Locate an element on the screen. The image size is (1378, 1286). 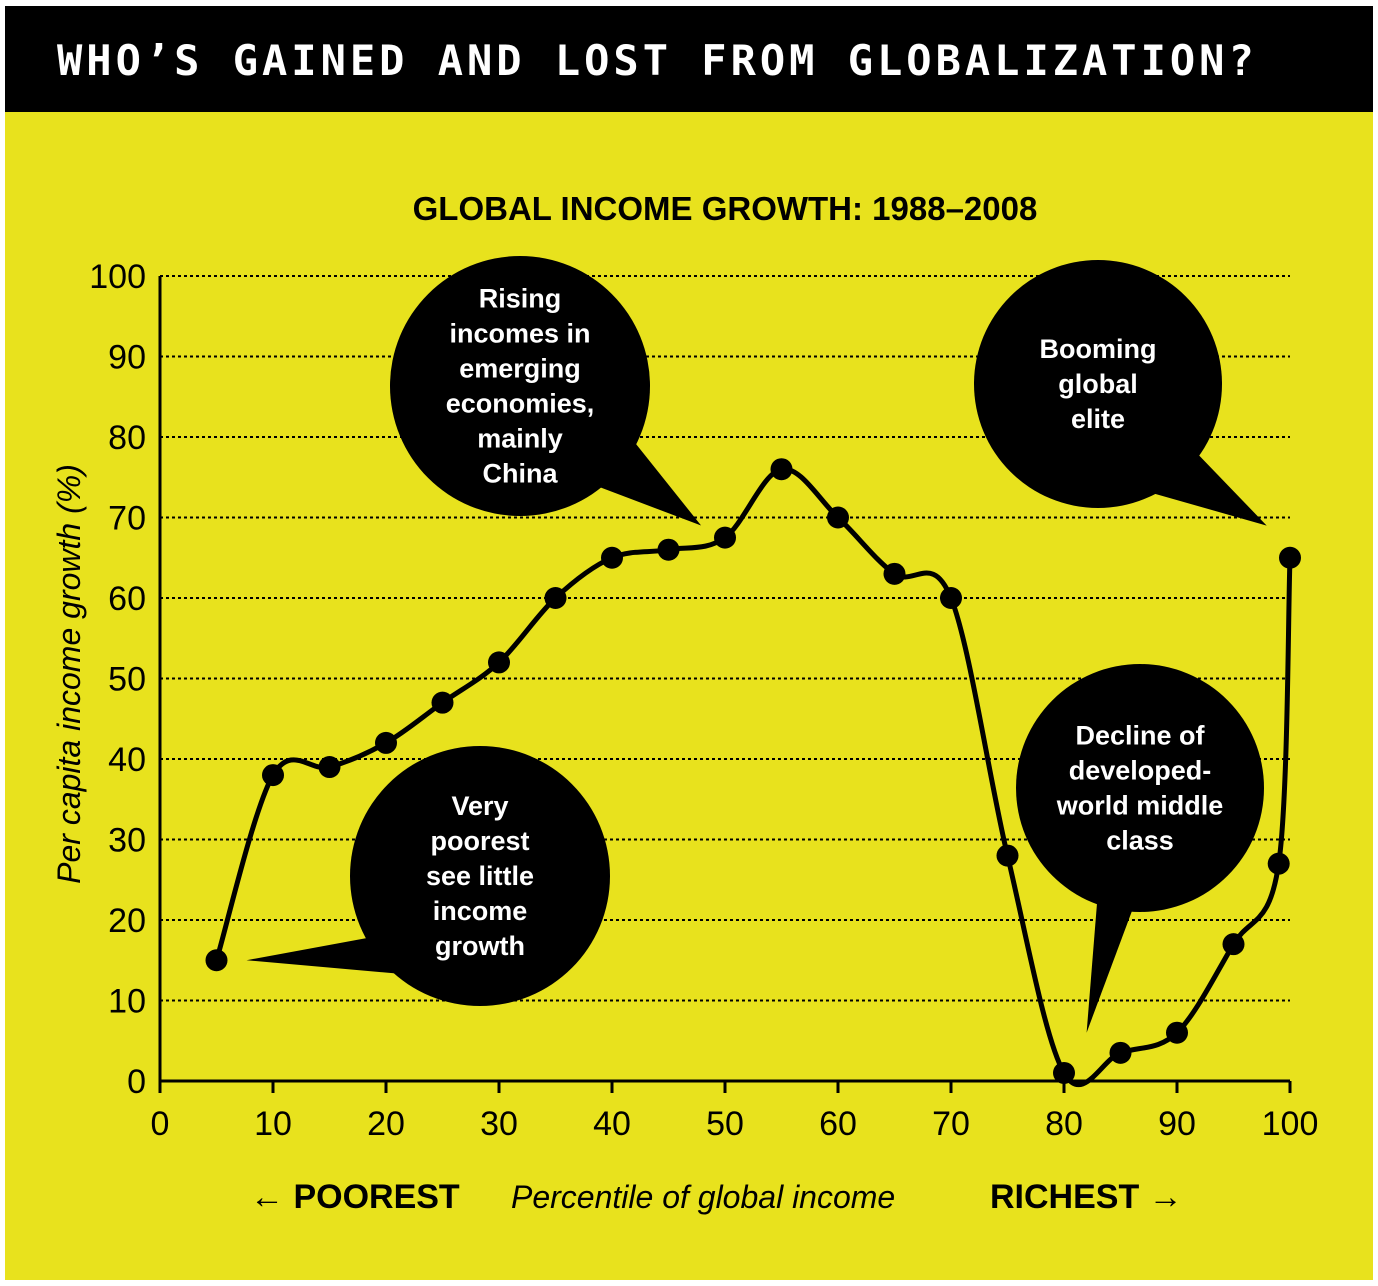
y-axis: 0 10 20 30 40 50 60 70 80 90 100 is located at coordinates (125, 679).